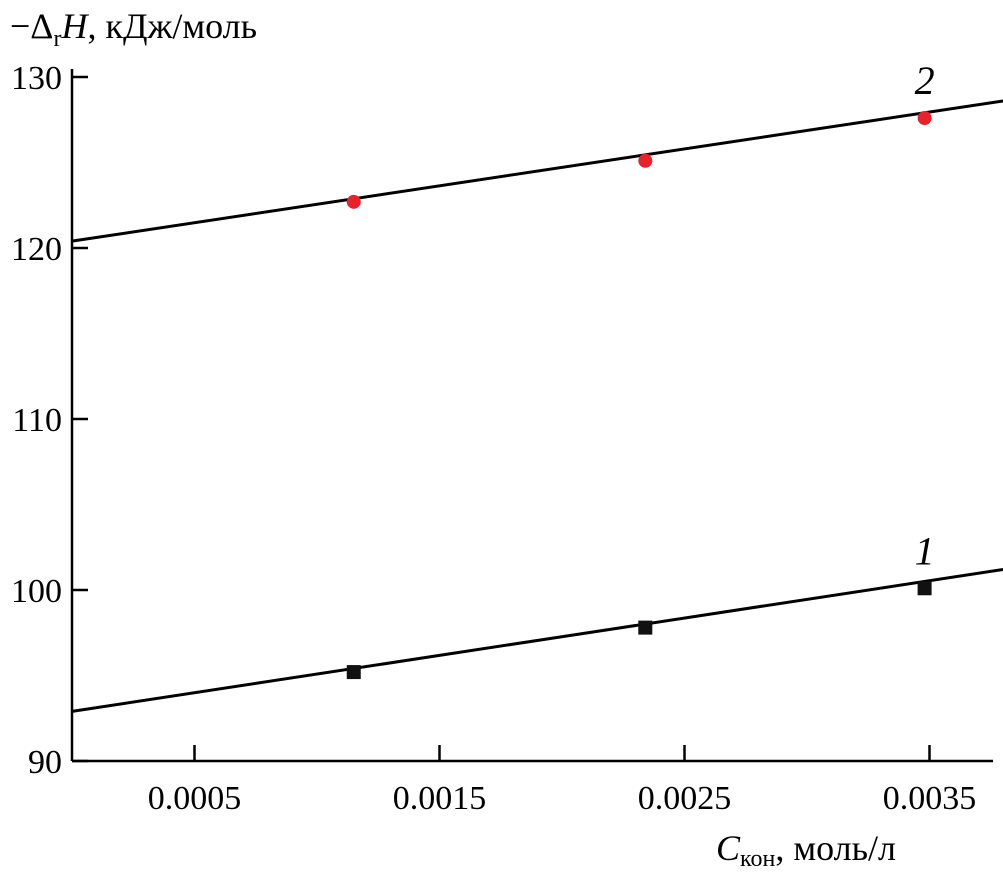 The image size is (1003, 877). I want to click on x-axis-title: Cкон, моль/л, so click(806, 850).